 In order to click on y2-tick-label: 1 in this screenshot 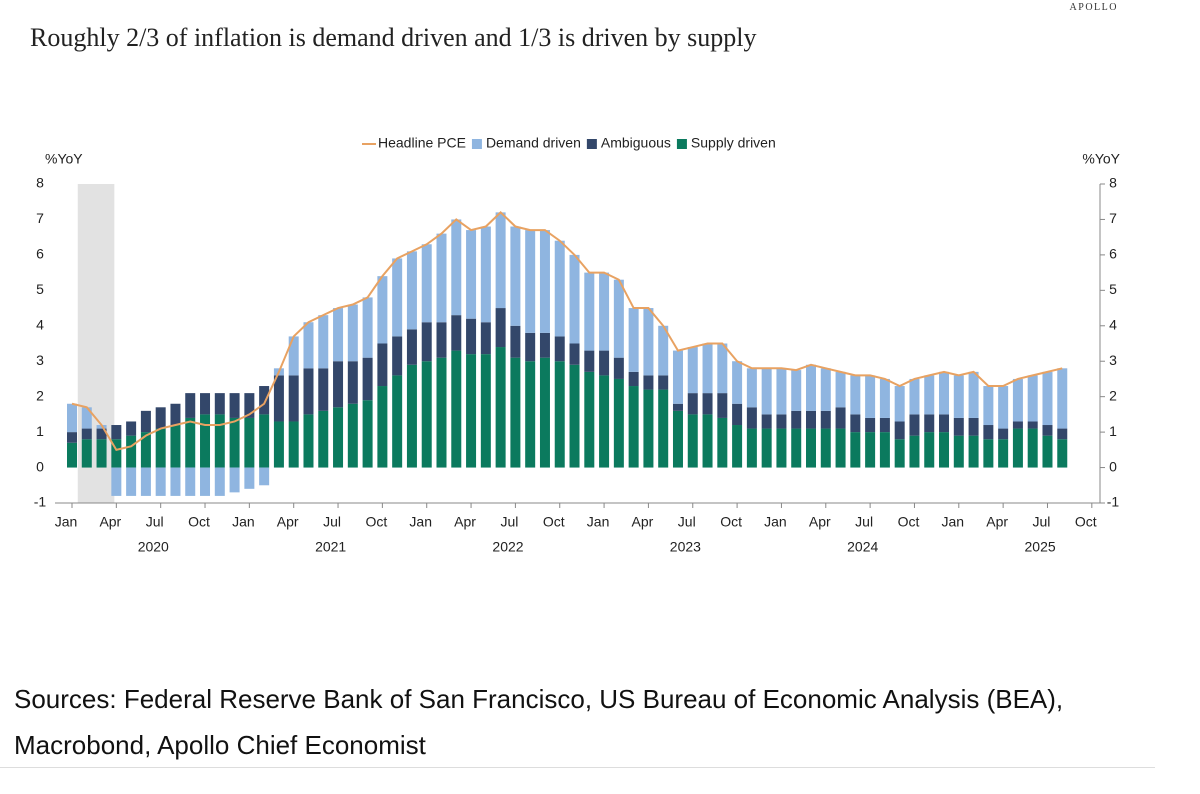, I will do `click(1113, 431)`.